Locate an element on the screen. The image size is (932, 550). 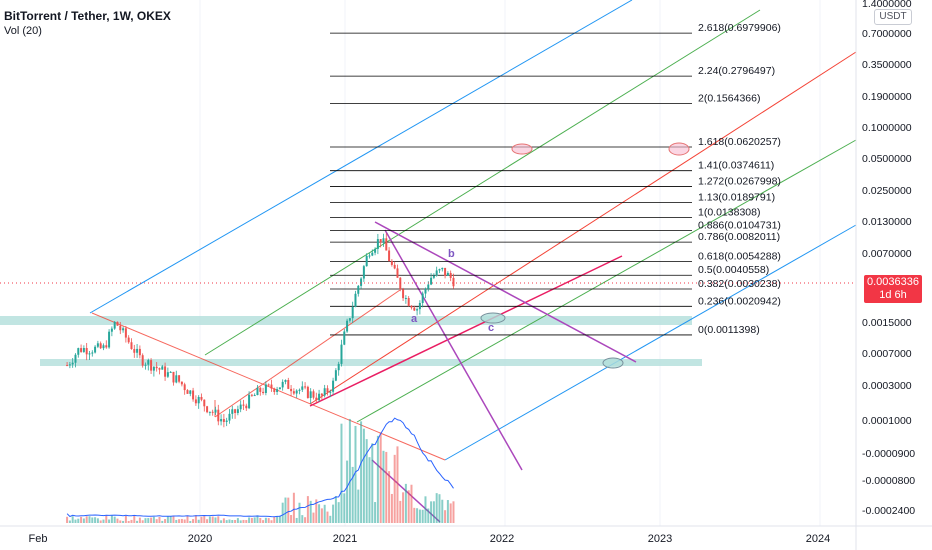
fib-level-label: 0.5(0.0040558) is located at coordinates (733, 270).